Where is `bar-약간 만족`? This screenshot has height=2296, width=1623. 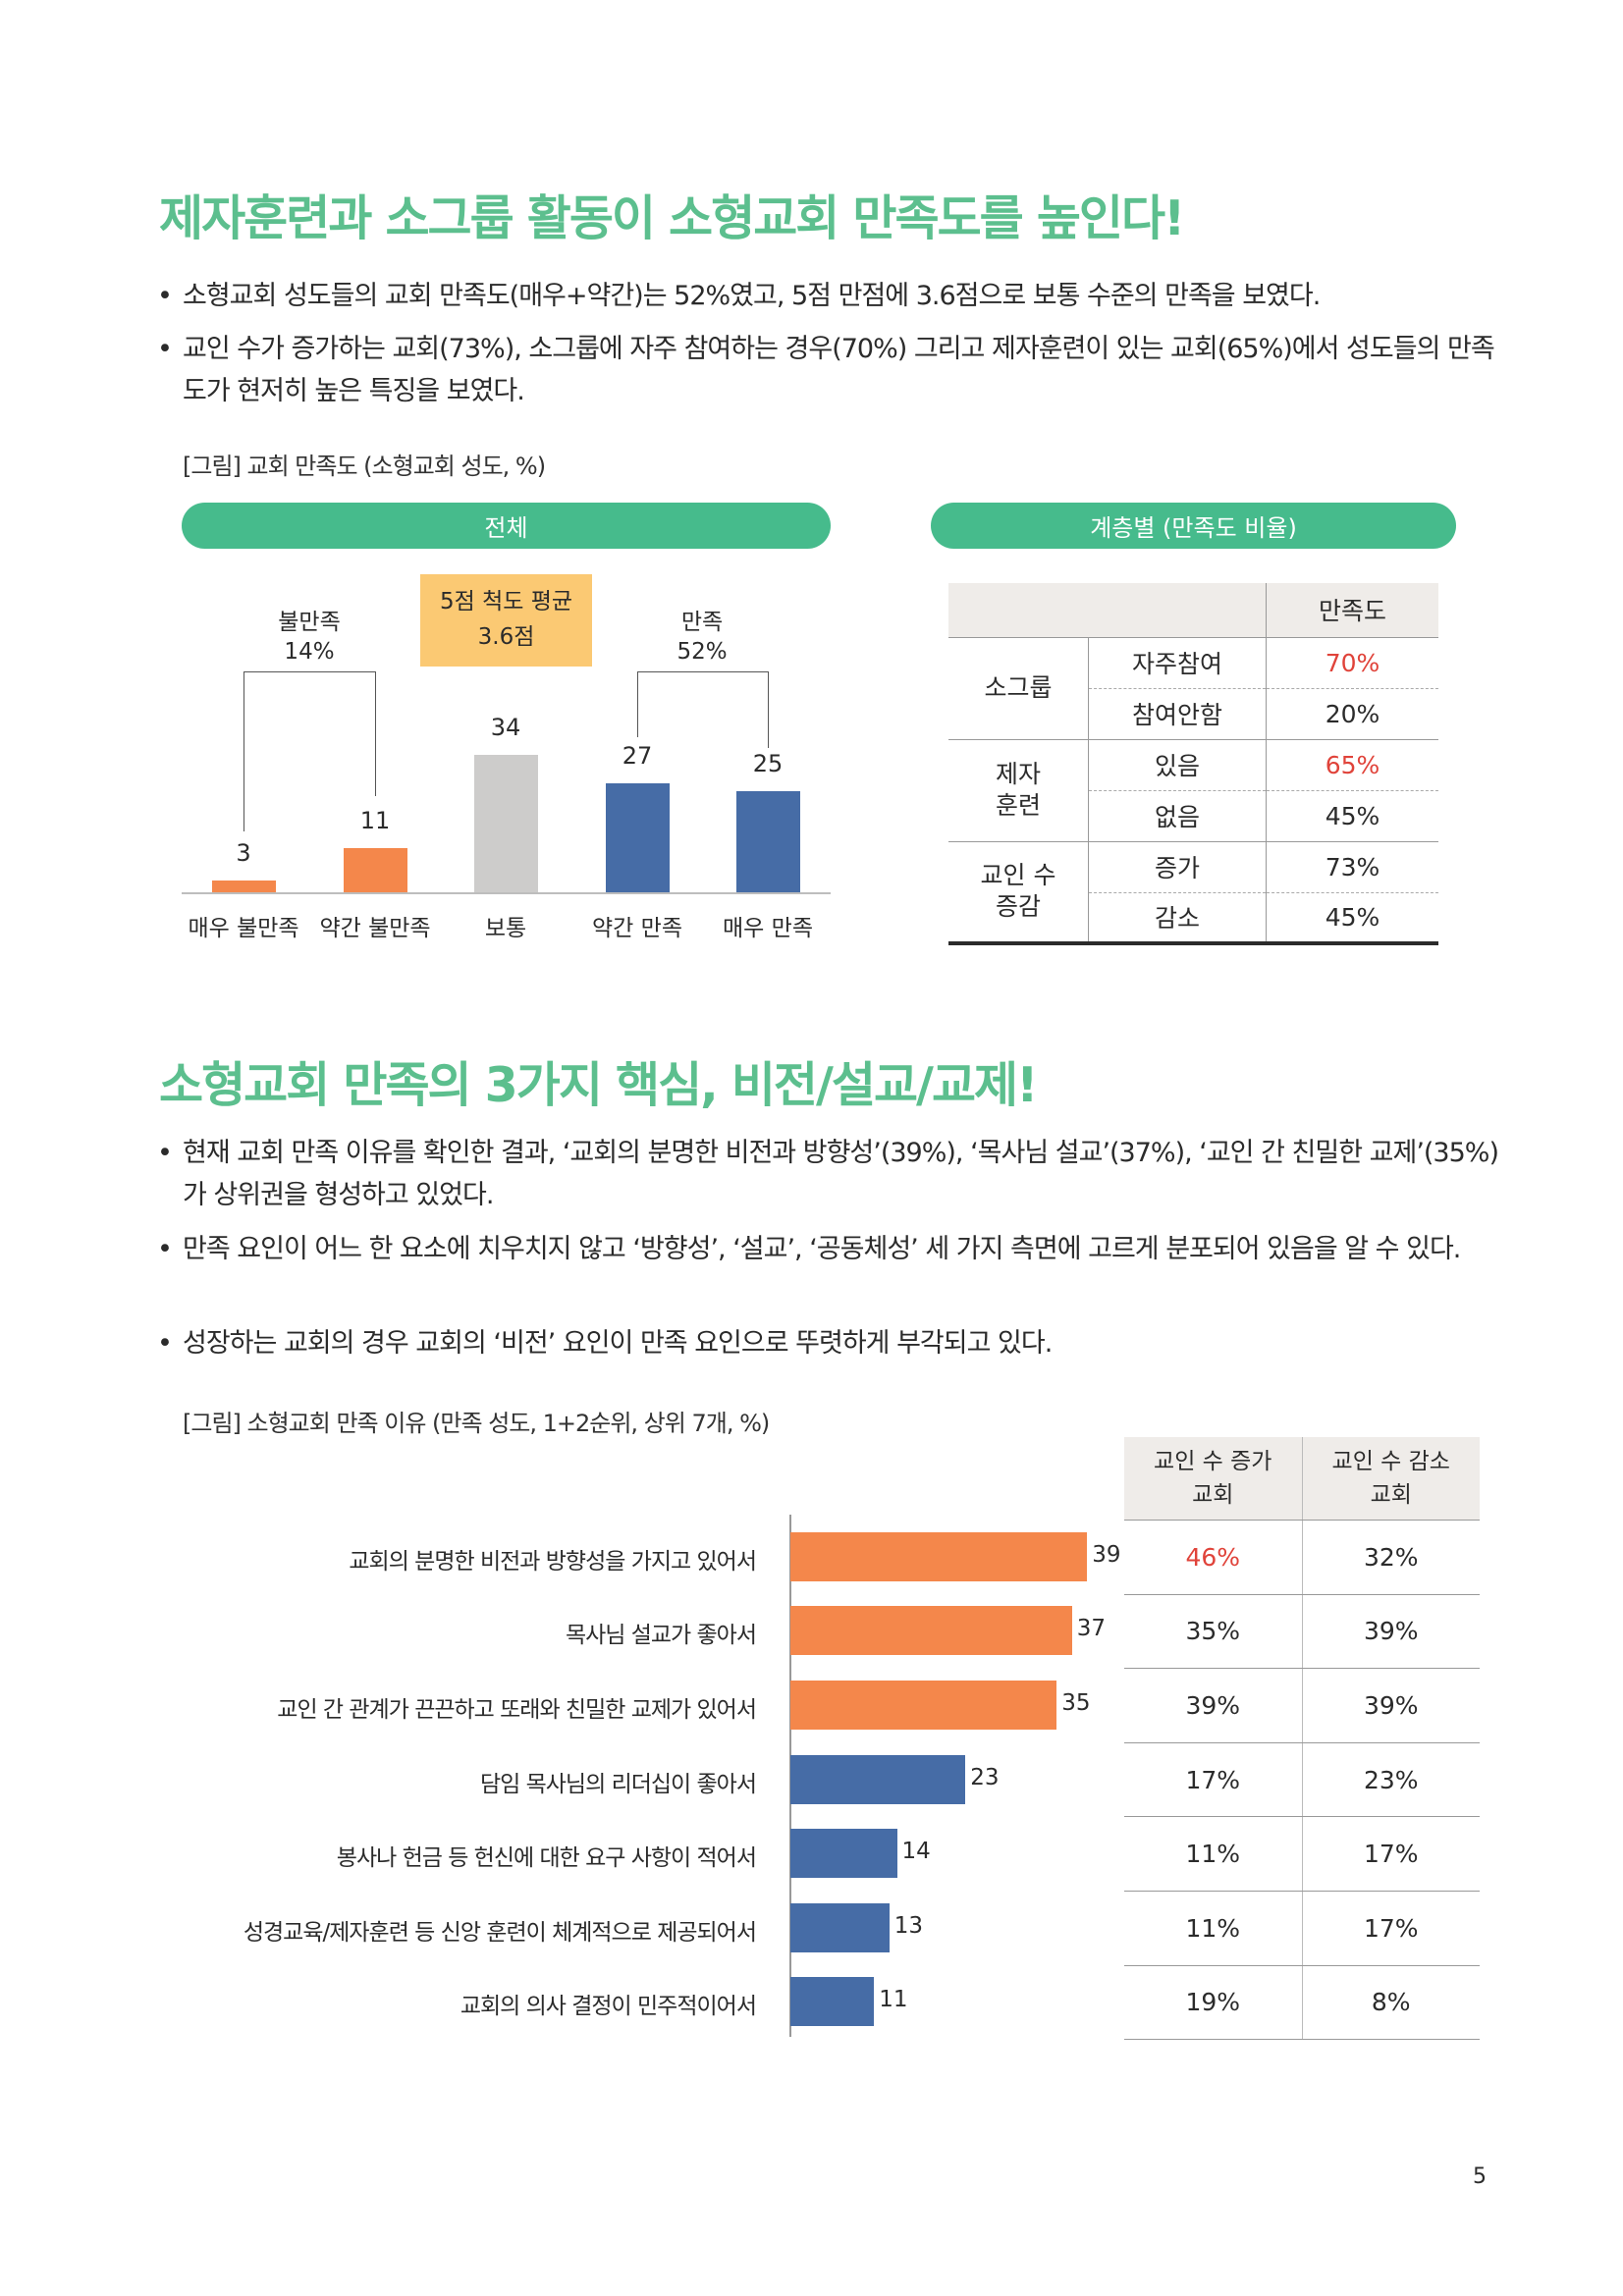
bar-약간 만족 is located at coordinates (637, 837).